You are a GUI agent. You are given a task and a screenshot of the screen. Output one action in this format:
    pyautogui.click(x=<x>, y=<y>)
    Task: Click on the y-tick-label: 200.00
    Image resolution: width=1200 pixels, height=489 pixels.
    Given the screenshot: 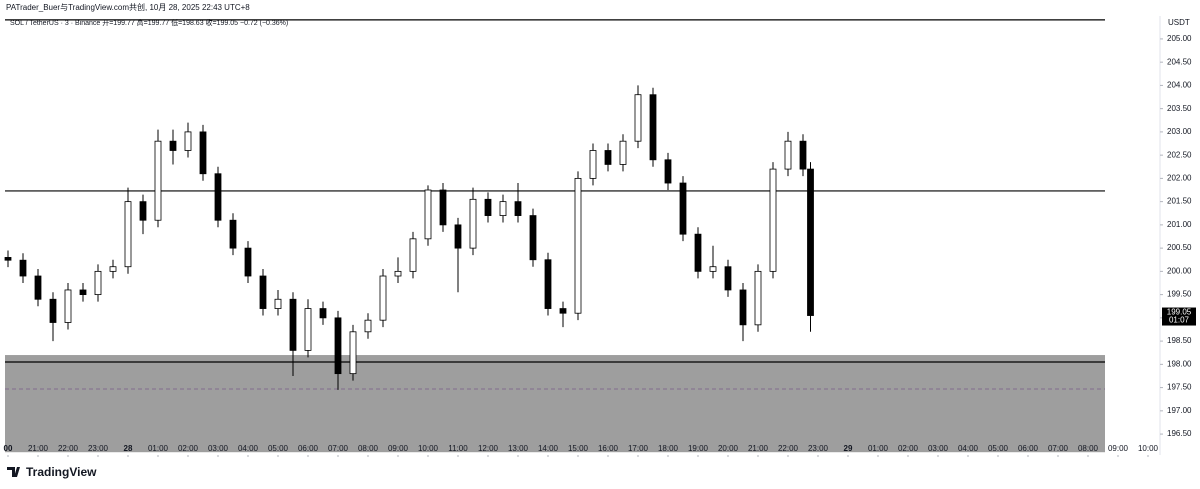 What is the action you would take?
    pyautogui.click(x=1179, y=270)
    